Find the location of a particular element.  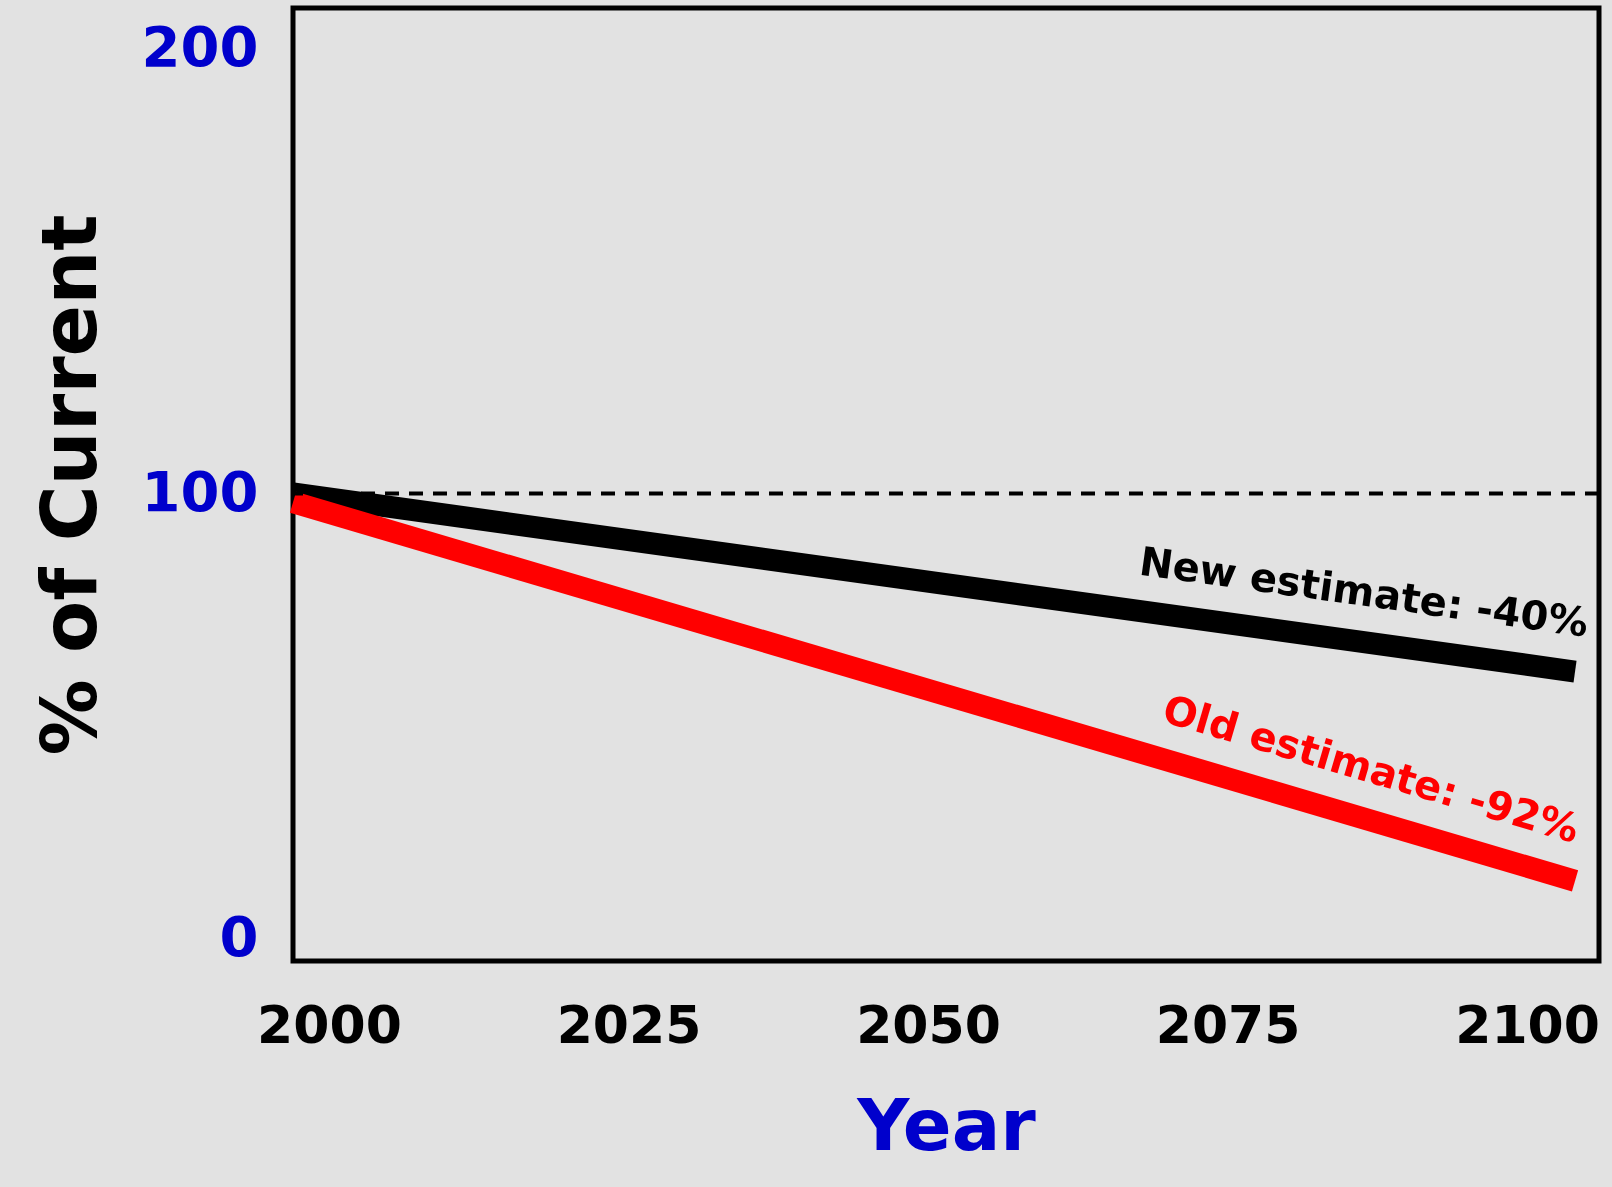

y-tick-label: 200 is located at coordinates (200, 46).